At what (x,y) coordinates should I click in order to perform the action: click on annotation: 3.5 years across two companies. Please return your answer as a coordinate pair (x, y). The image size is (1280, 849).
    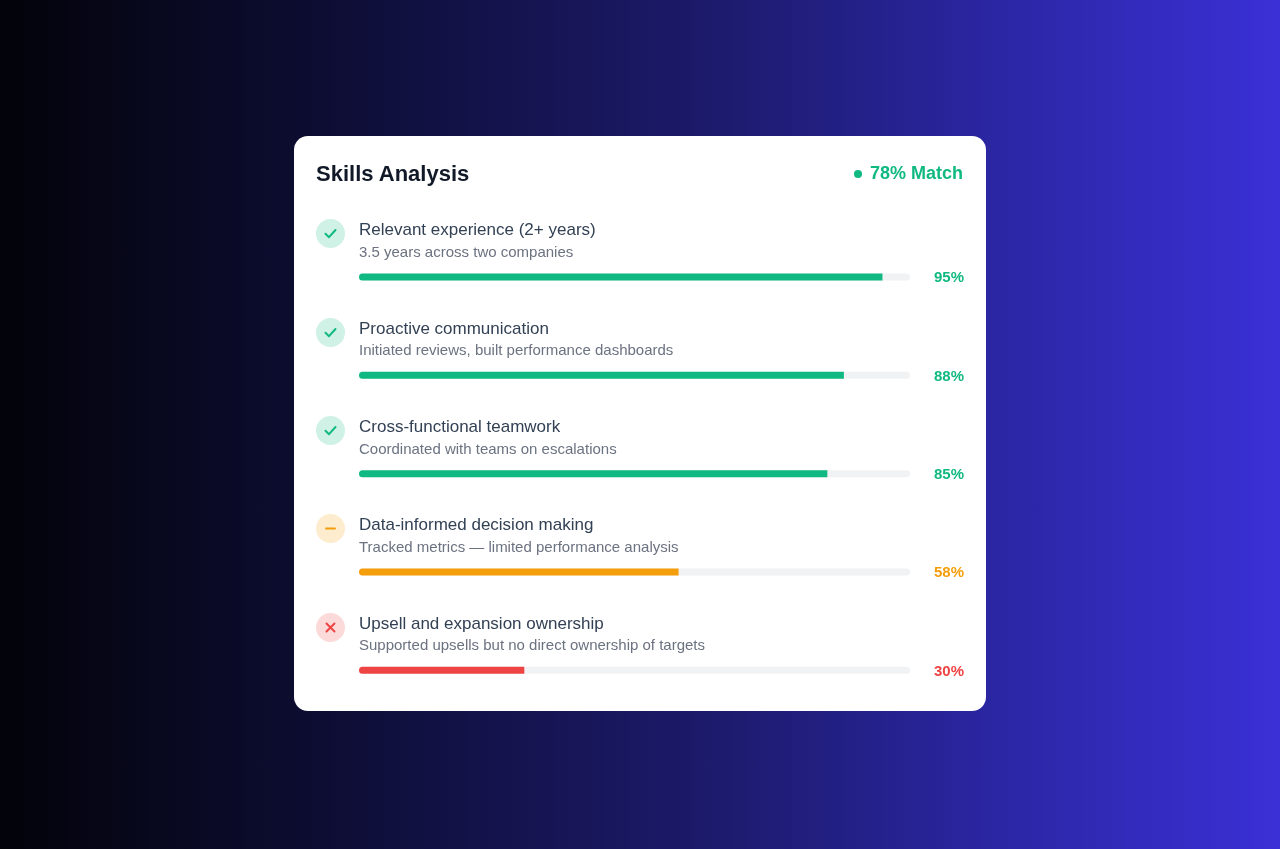
    Looking at the image, I should click on (466, 251).